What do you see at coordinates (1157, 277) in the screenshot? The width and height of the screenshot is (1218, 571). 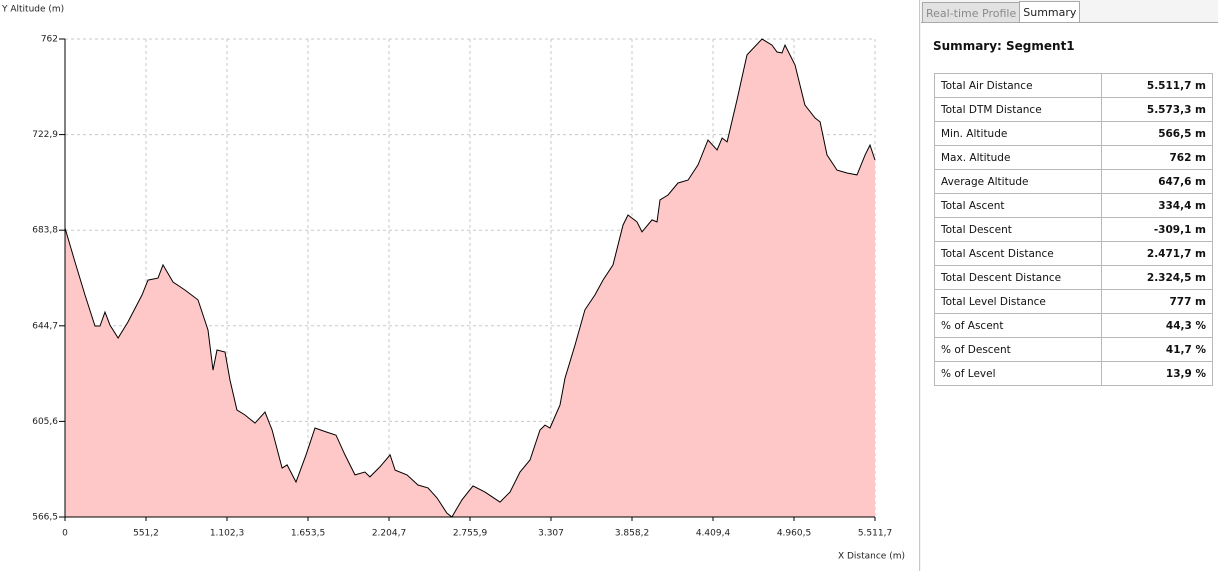 I see `summary-value: 2.324,5 m` at bounding box center [1157, 277].